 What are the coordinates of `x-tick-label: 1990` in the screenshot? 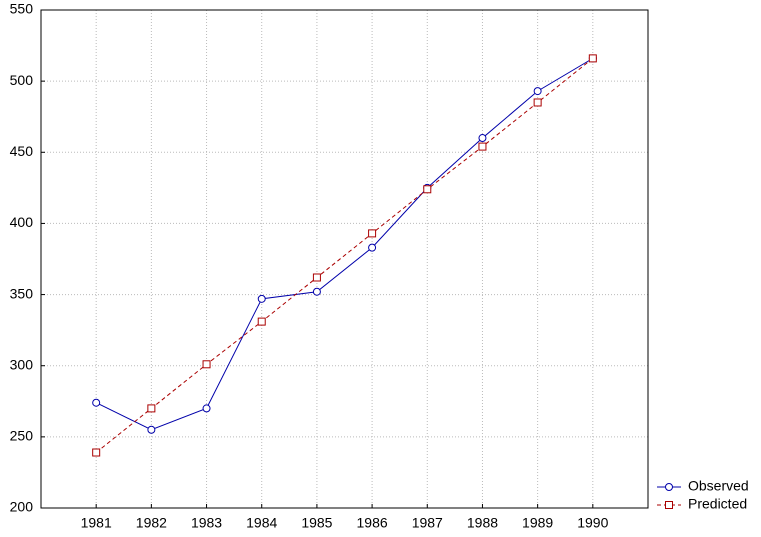 It's located at (592, 523).